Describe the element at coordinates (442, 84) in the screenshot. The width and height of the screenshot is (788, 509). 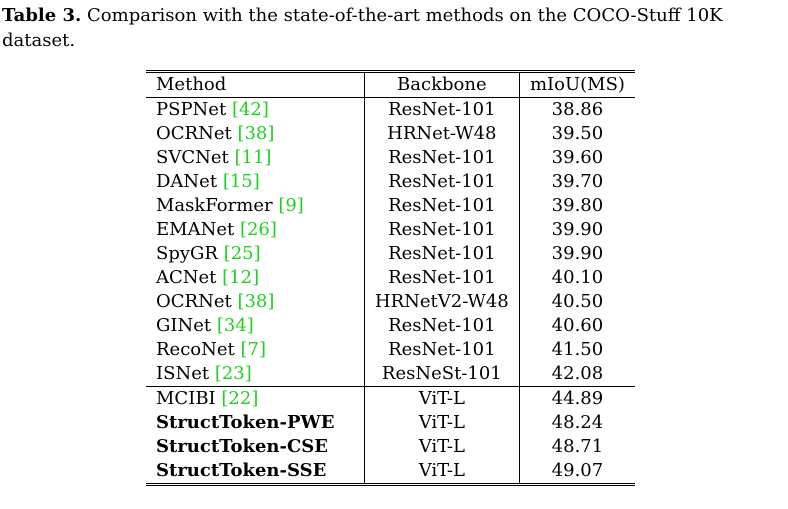
I see `header-backbone: Backbone` at that location.